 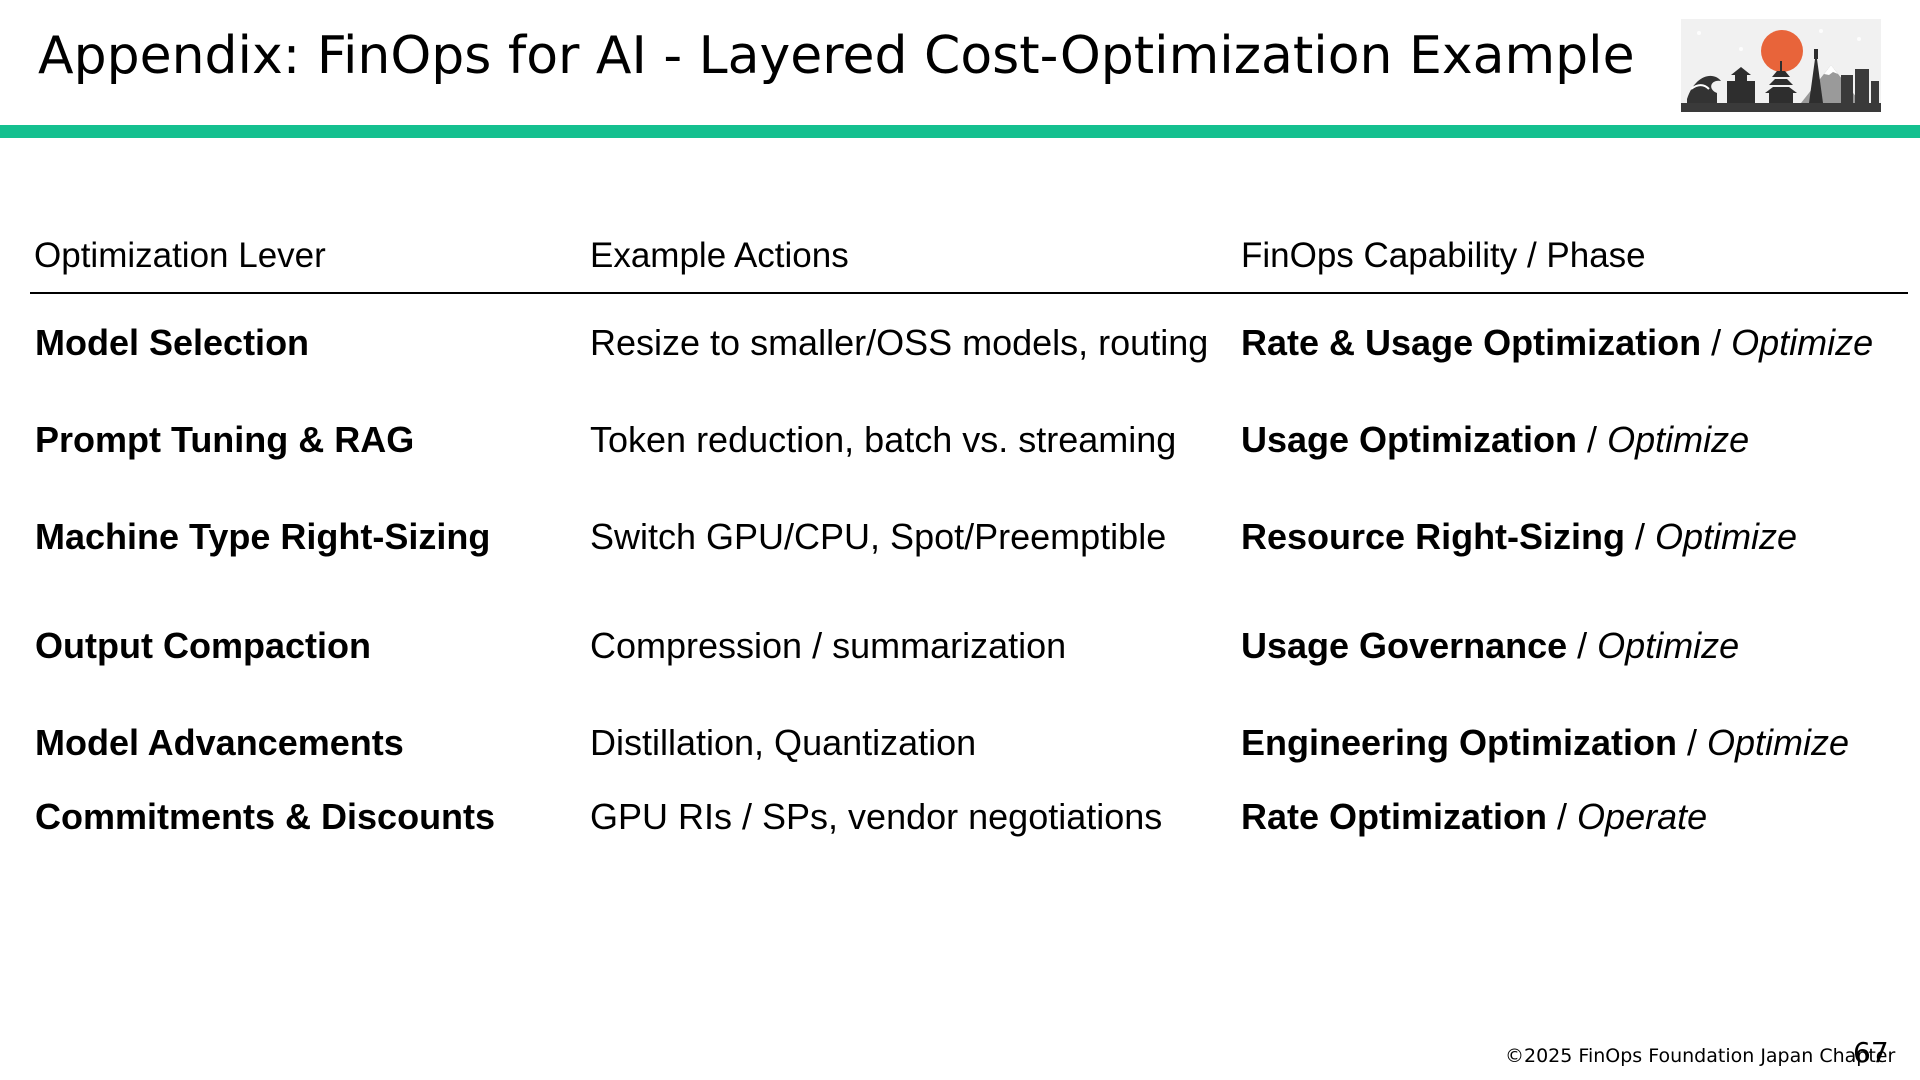 I want to click on capability-name: Usage Governance, so click(x=1404, y=645).